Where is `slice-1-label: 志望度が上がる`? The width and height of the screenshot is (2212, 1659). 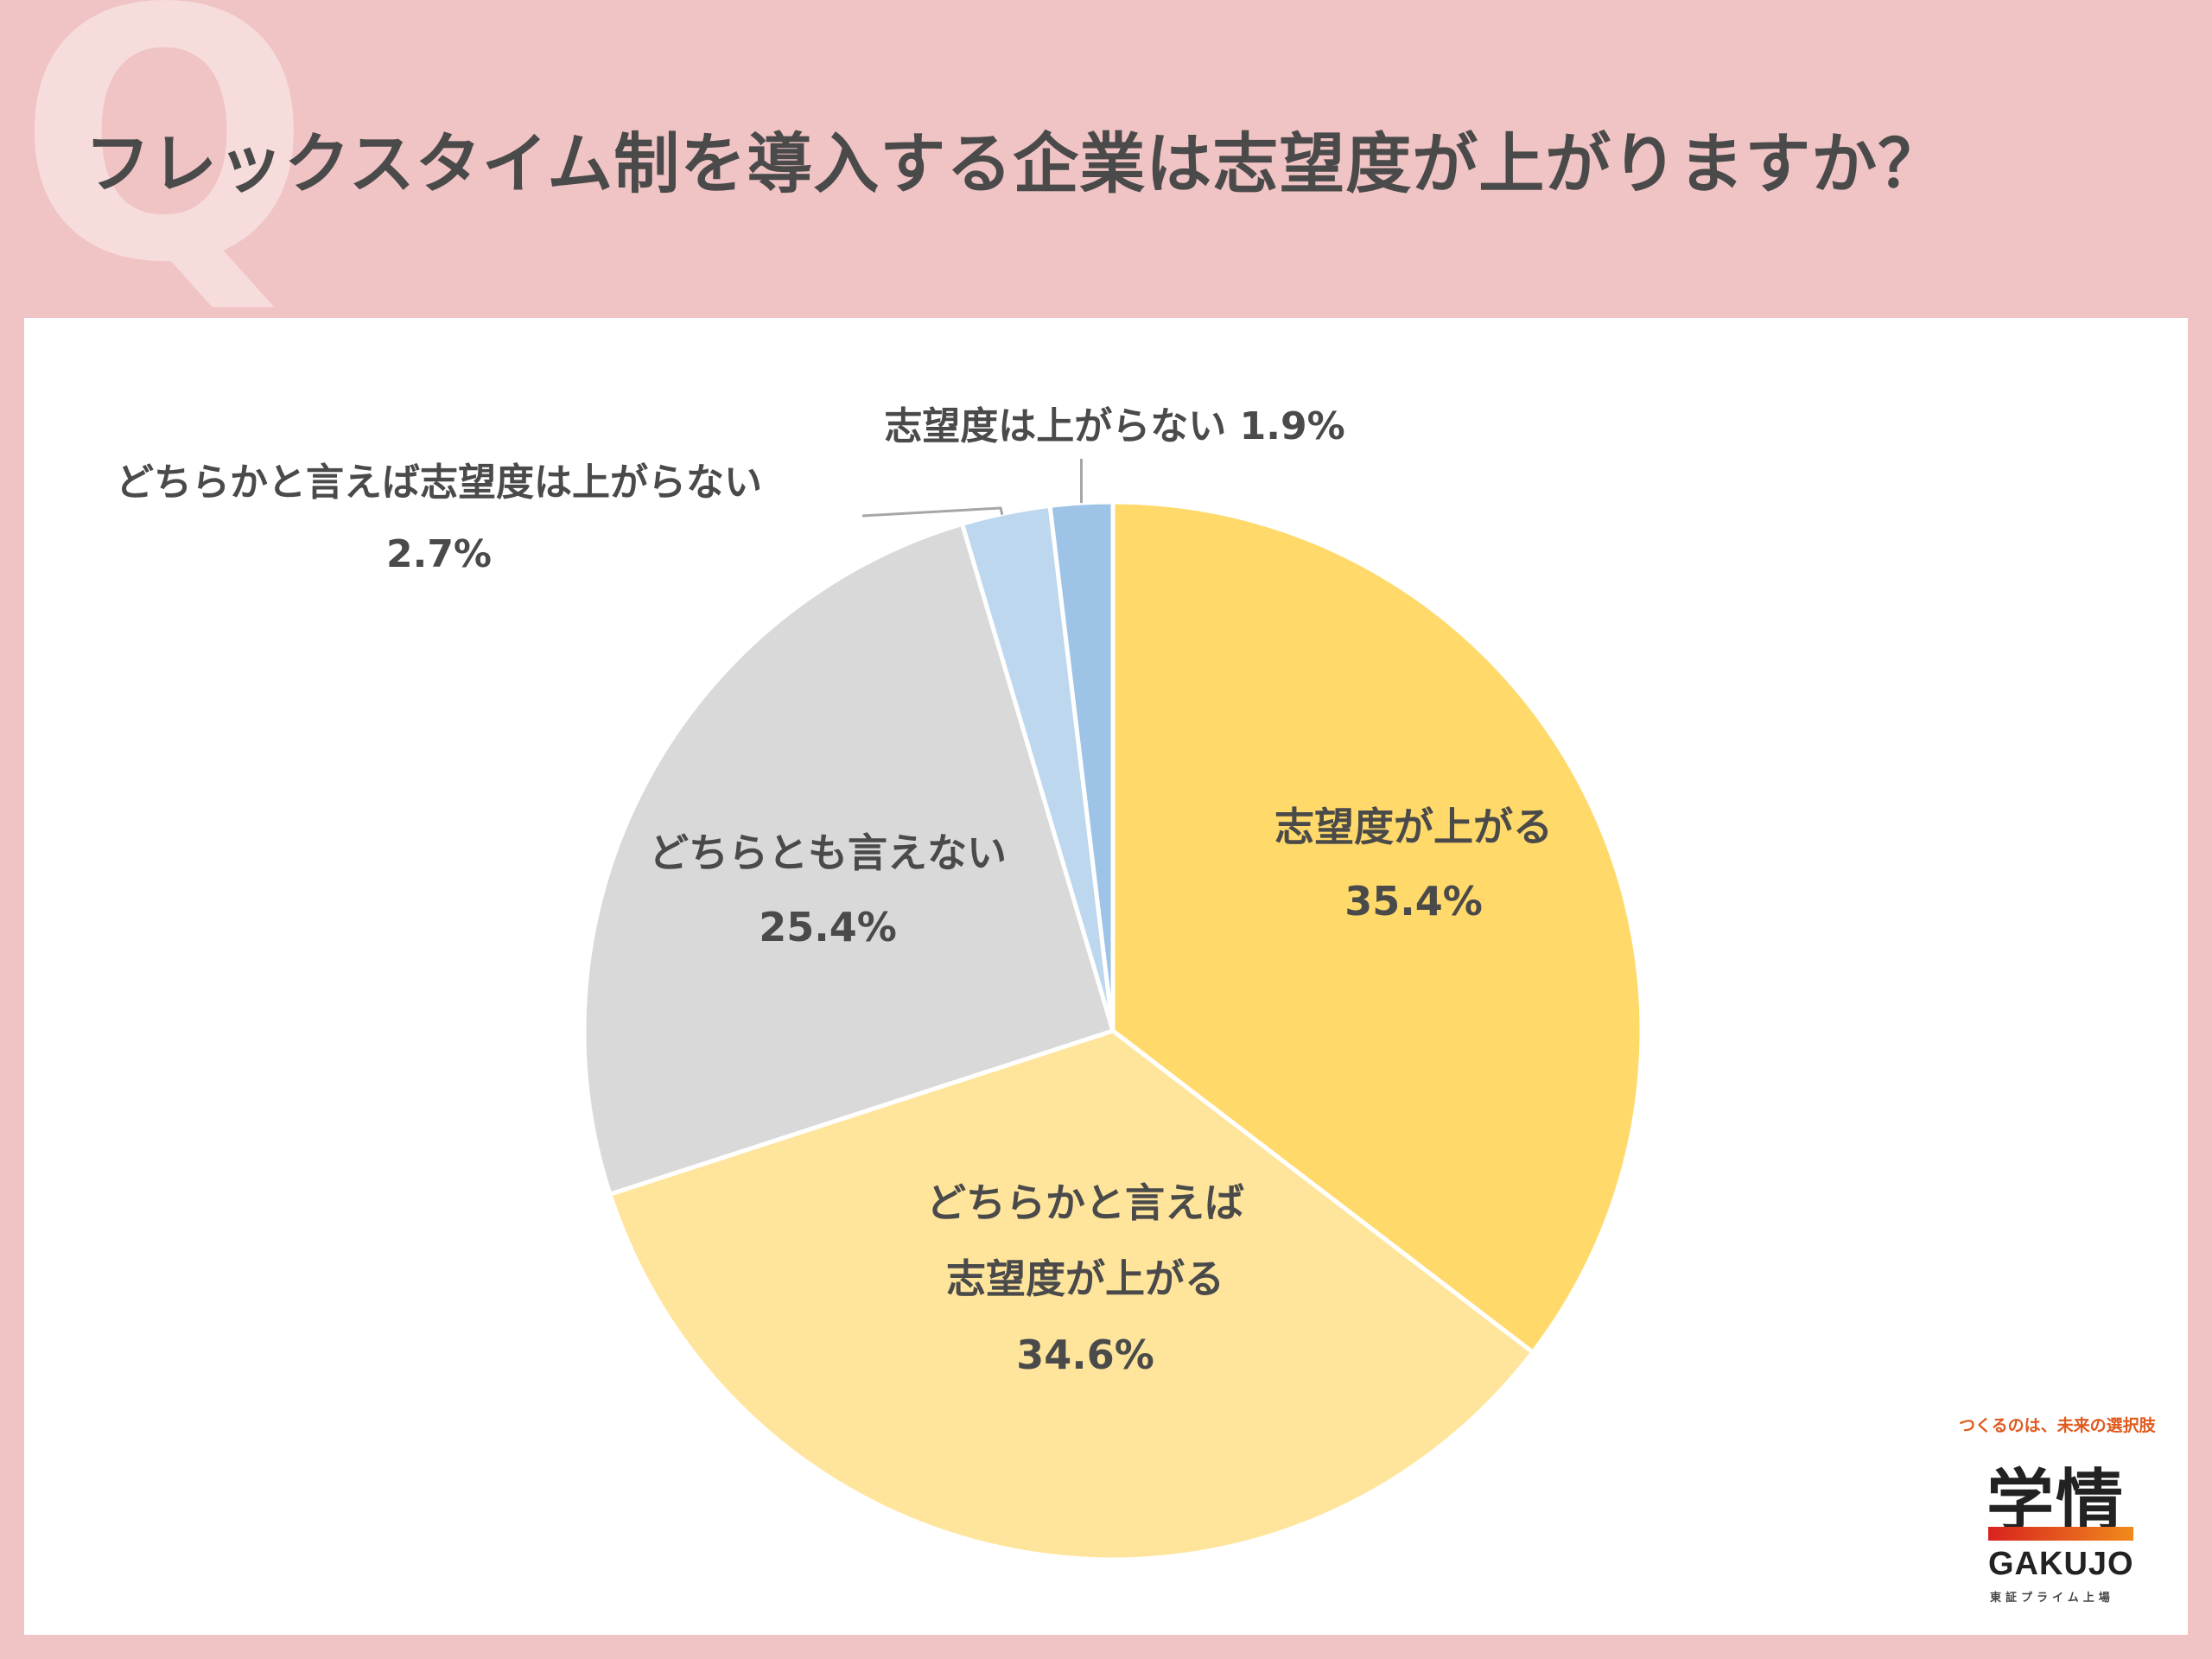 slice-1-label: 志望度が上がる is located at coordinates (1413, 827).